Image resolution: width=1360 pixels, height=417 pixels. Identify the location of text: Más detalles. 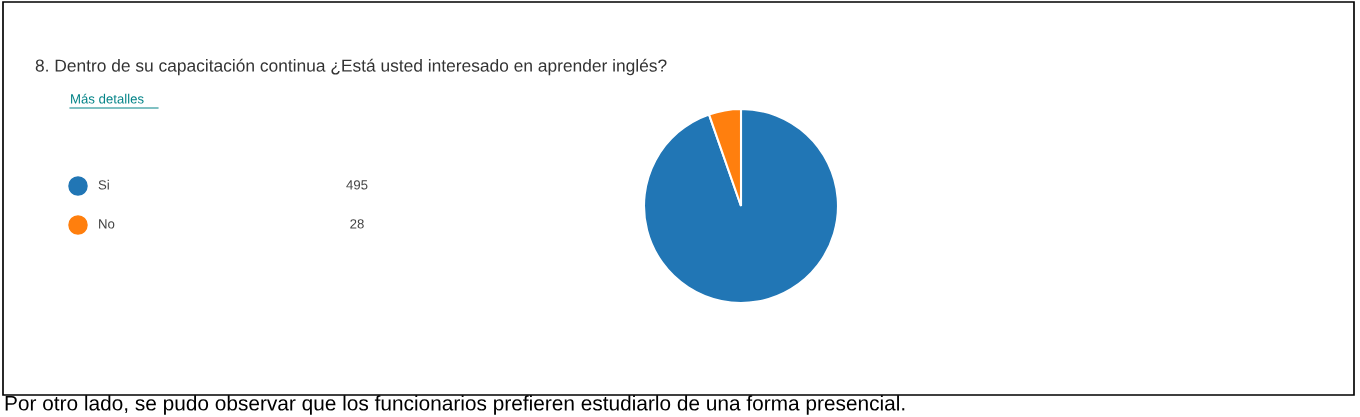
(107, 98).